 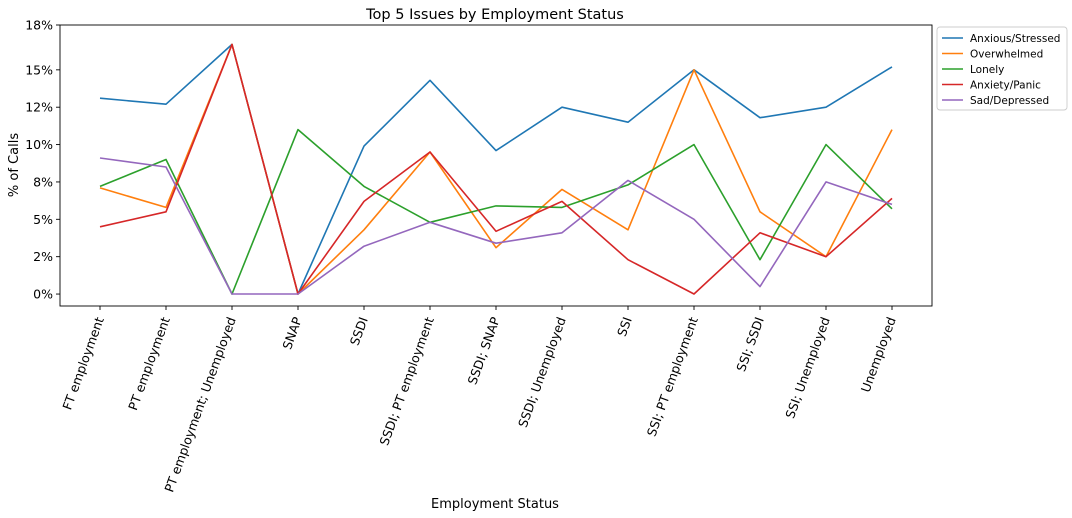 What do you see at coordinates (495, 504) in the screenshot?
I see `x-axis-title: Employment Status` at bounding box center [495, 504].